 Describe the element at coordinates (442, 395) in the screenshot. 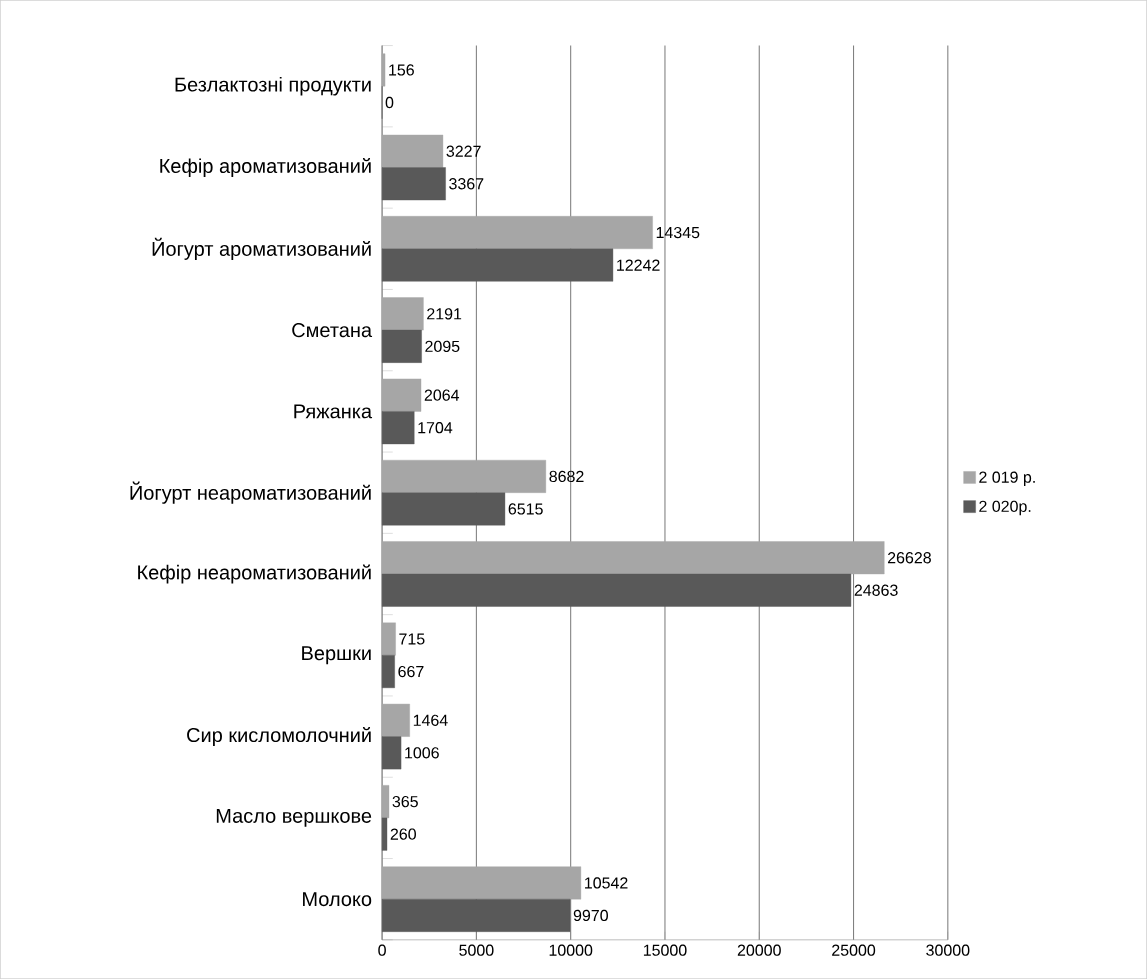

I see `data-label: 2064` at that location.